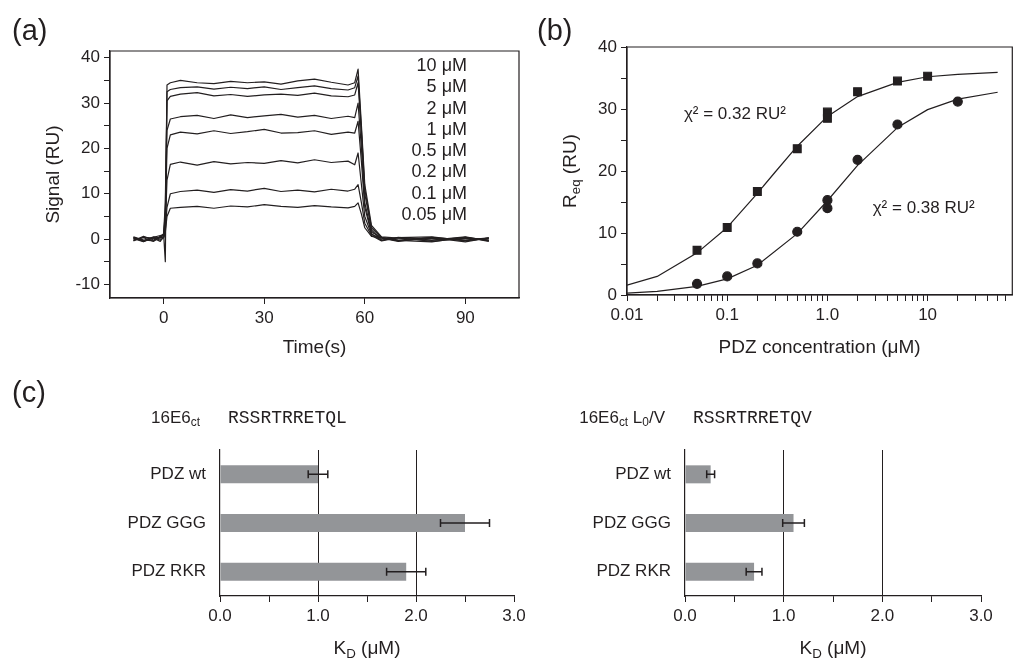 This screenshot has width=1019, height=663. I want to click on annotation: 0.05 μM, so click(434, 214).